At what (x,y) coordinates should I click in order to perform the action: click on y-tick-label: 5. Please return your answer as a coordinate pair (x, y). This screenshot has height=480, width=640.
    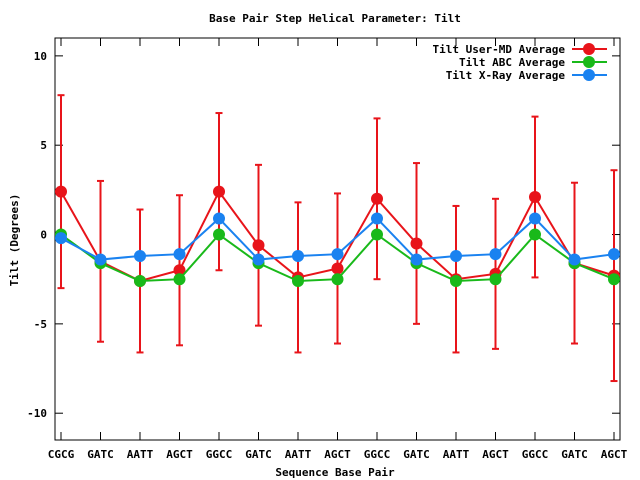
    Looking at the image, I should click on (43, 145).